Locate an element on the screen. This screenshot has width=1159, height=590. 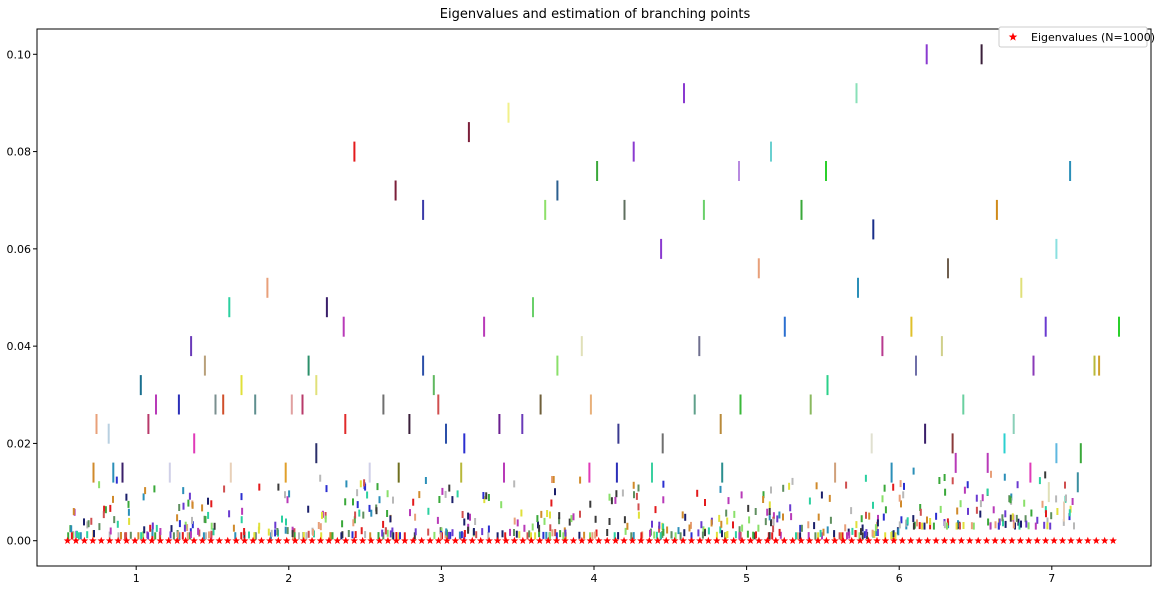
x-tick-label: 1 is located at coordinates (136, 578).